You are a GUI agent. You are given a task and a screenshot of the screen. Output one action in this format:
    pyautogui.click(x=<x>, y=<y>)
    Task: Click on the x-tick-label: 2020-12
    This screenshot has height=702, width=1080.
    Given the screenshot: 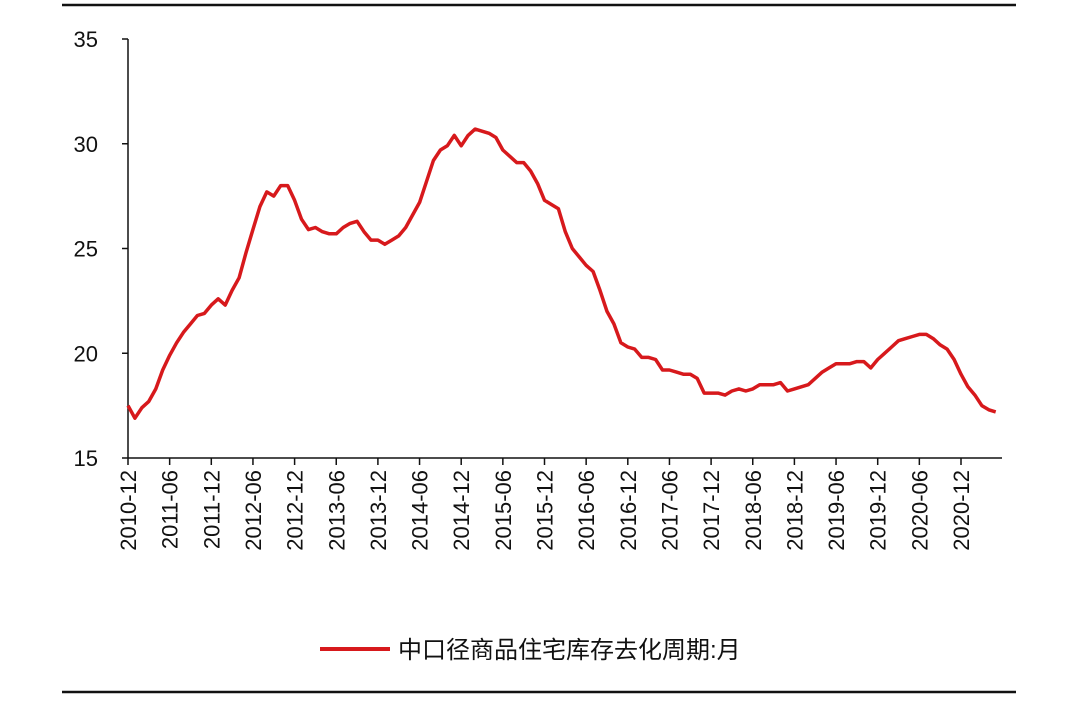 What is the action you would take?
    pyautogui.click(x=961, y=510)
    